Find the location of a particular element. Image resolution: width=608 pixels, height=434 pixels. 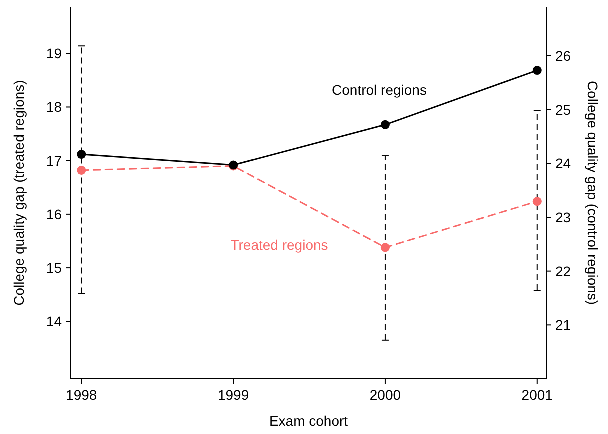

y-tick-label: 17 is located at coordinates (54, 160).